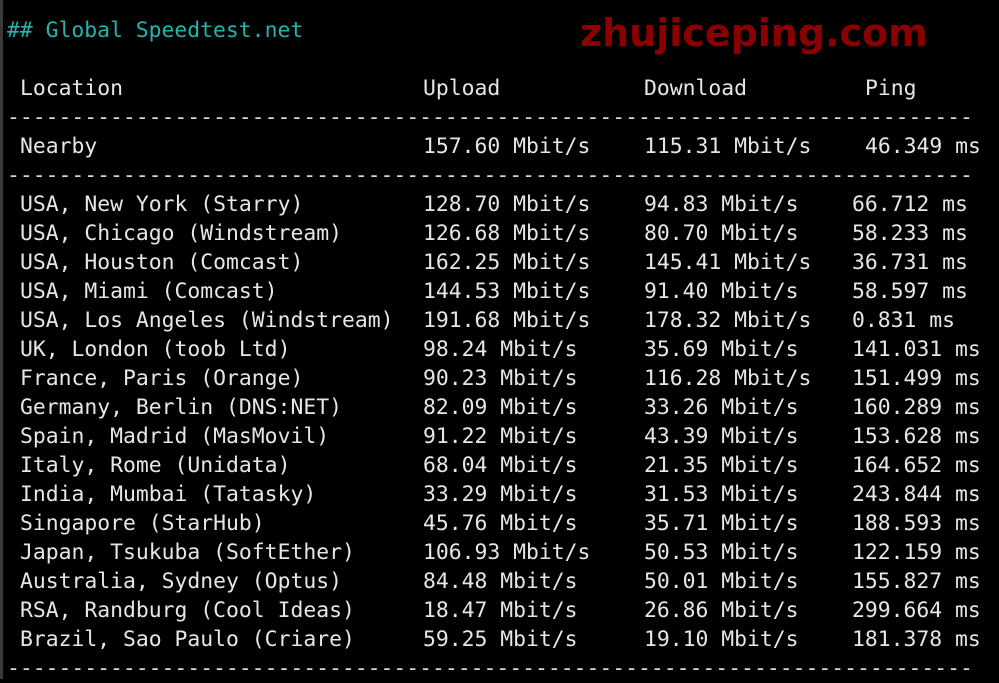 Image resolution: width=999 pixels, height=683 pixels. I want to click on download: 91.40 Mbit/s, so click(721, 291).